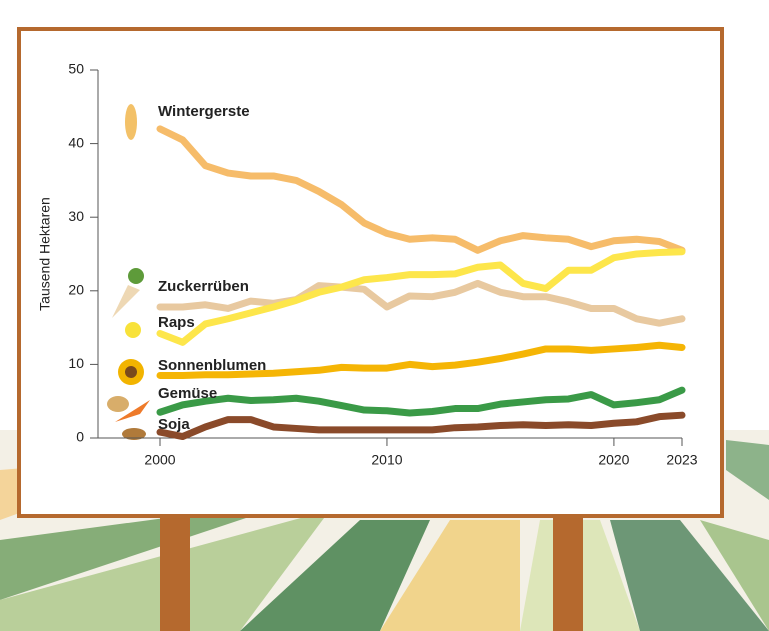 The image size is (769, 631). What do you see at coordinates (76, 216) in the screenshot?
I see `y-tick-label: 30` at bounding box center [76, 216].